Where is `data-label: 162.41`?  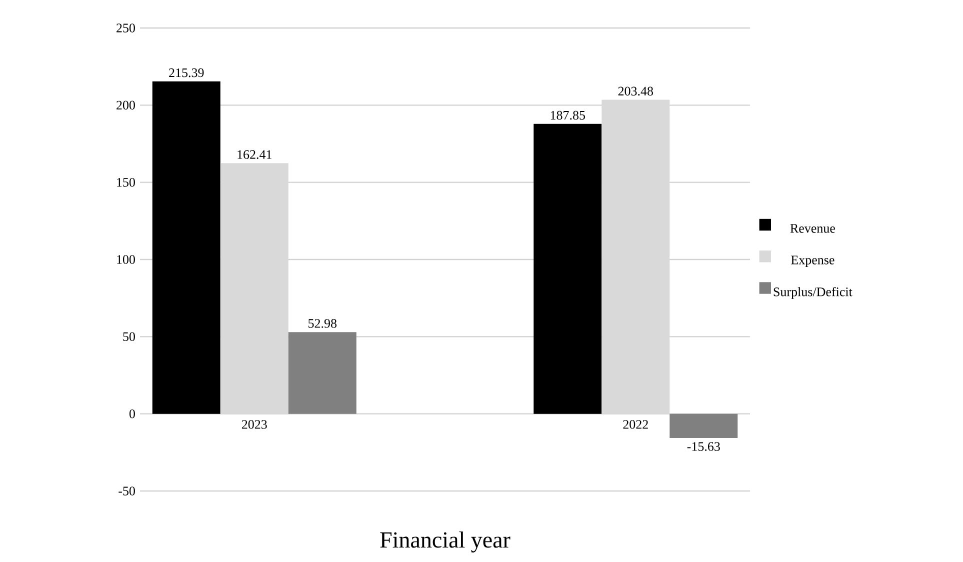
data-label: 162.41 is located at coordinates (255, 154).